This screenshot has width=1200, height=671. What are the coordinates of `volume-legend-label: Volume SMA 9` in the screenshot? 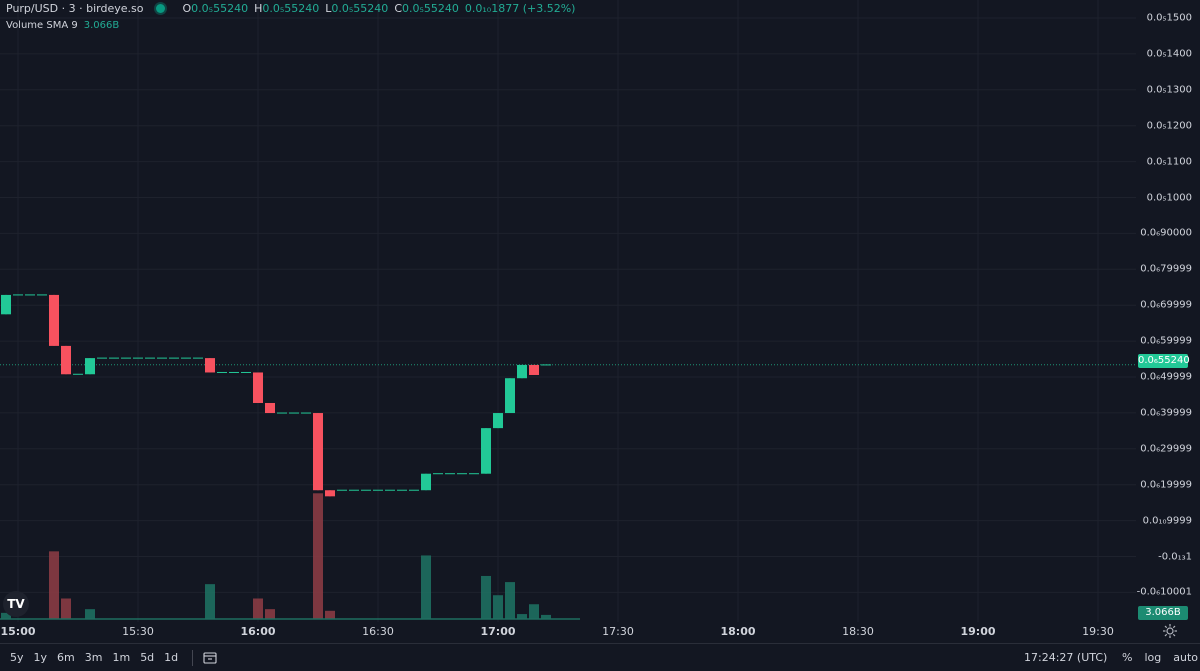 It's located at (42, 25).